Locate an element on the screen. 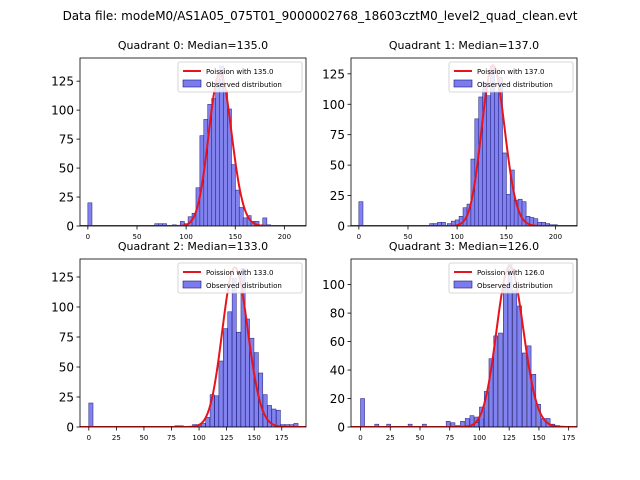 The width and height of the screenshot is (640, 480). legend: Poission with 126.0 Observed distribution is located at coordinates (511, 278).